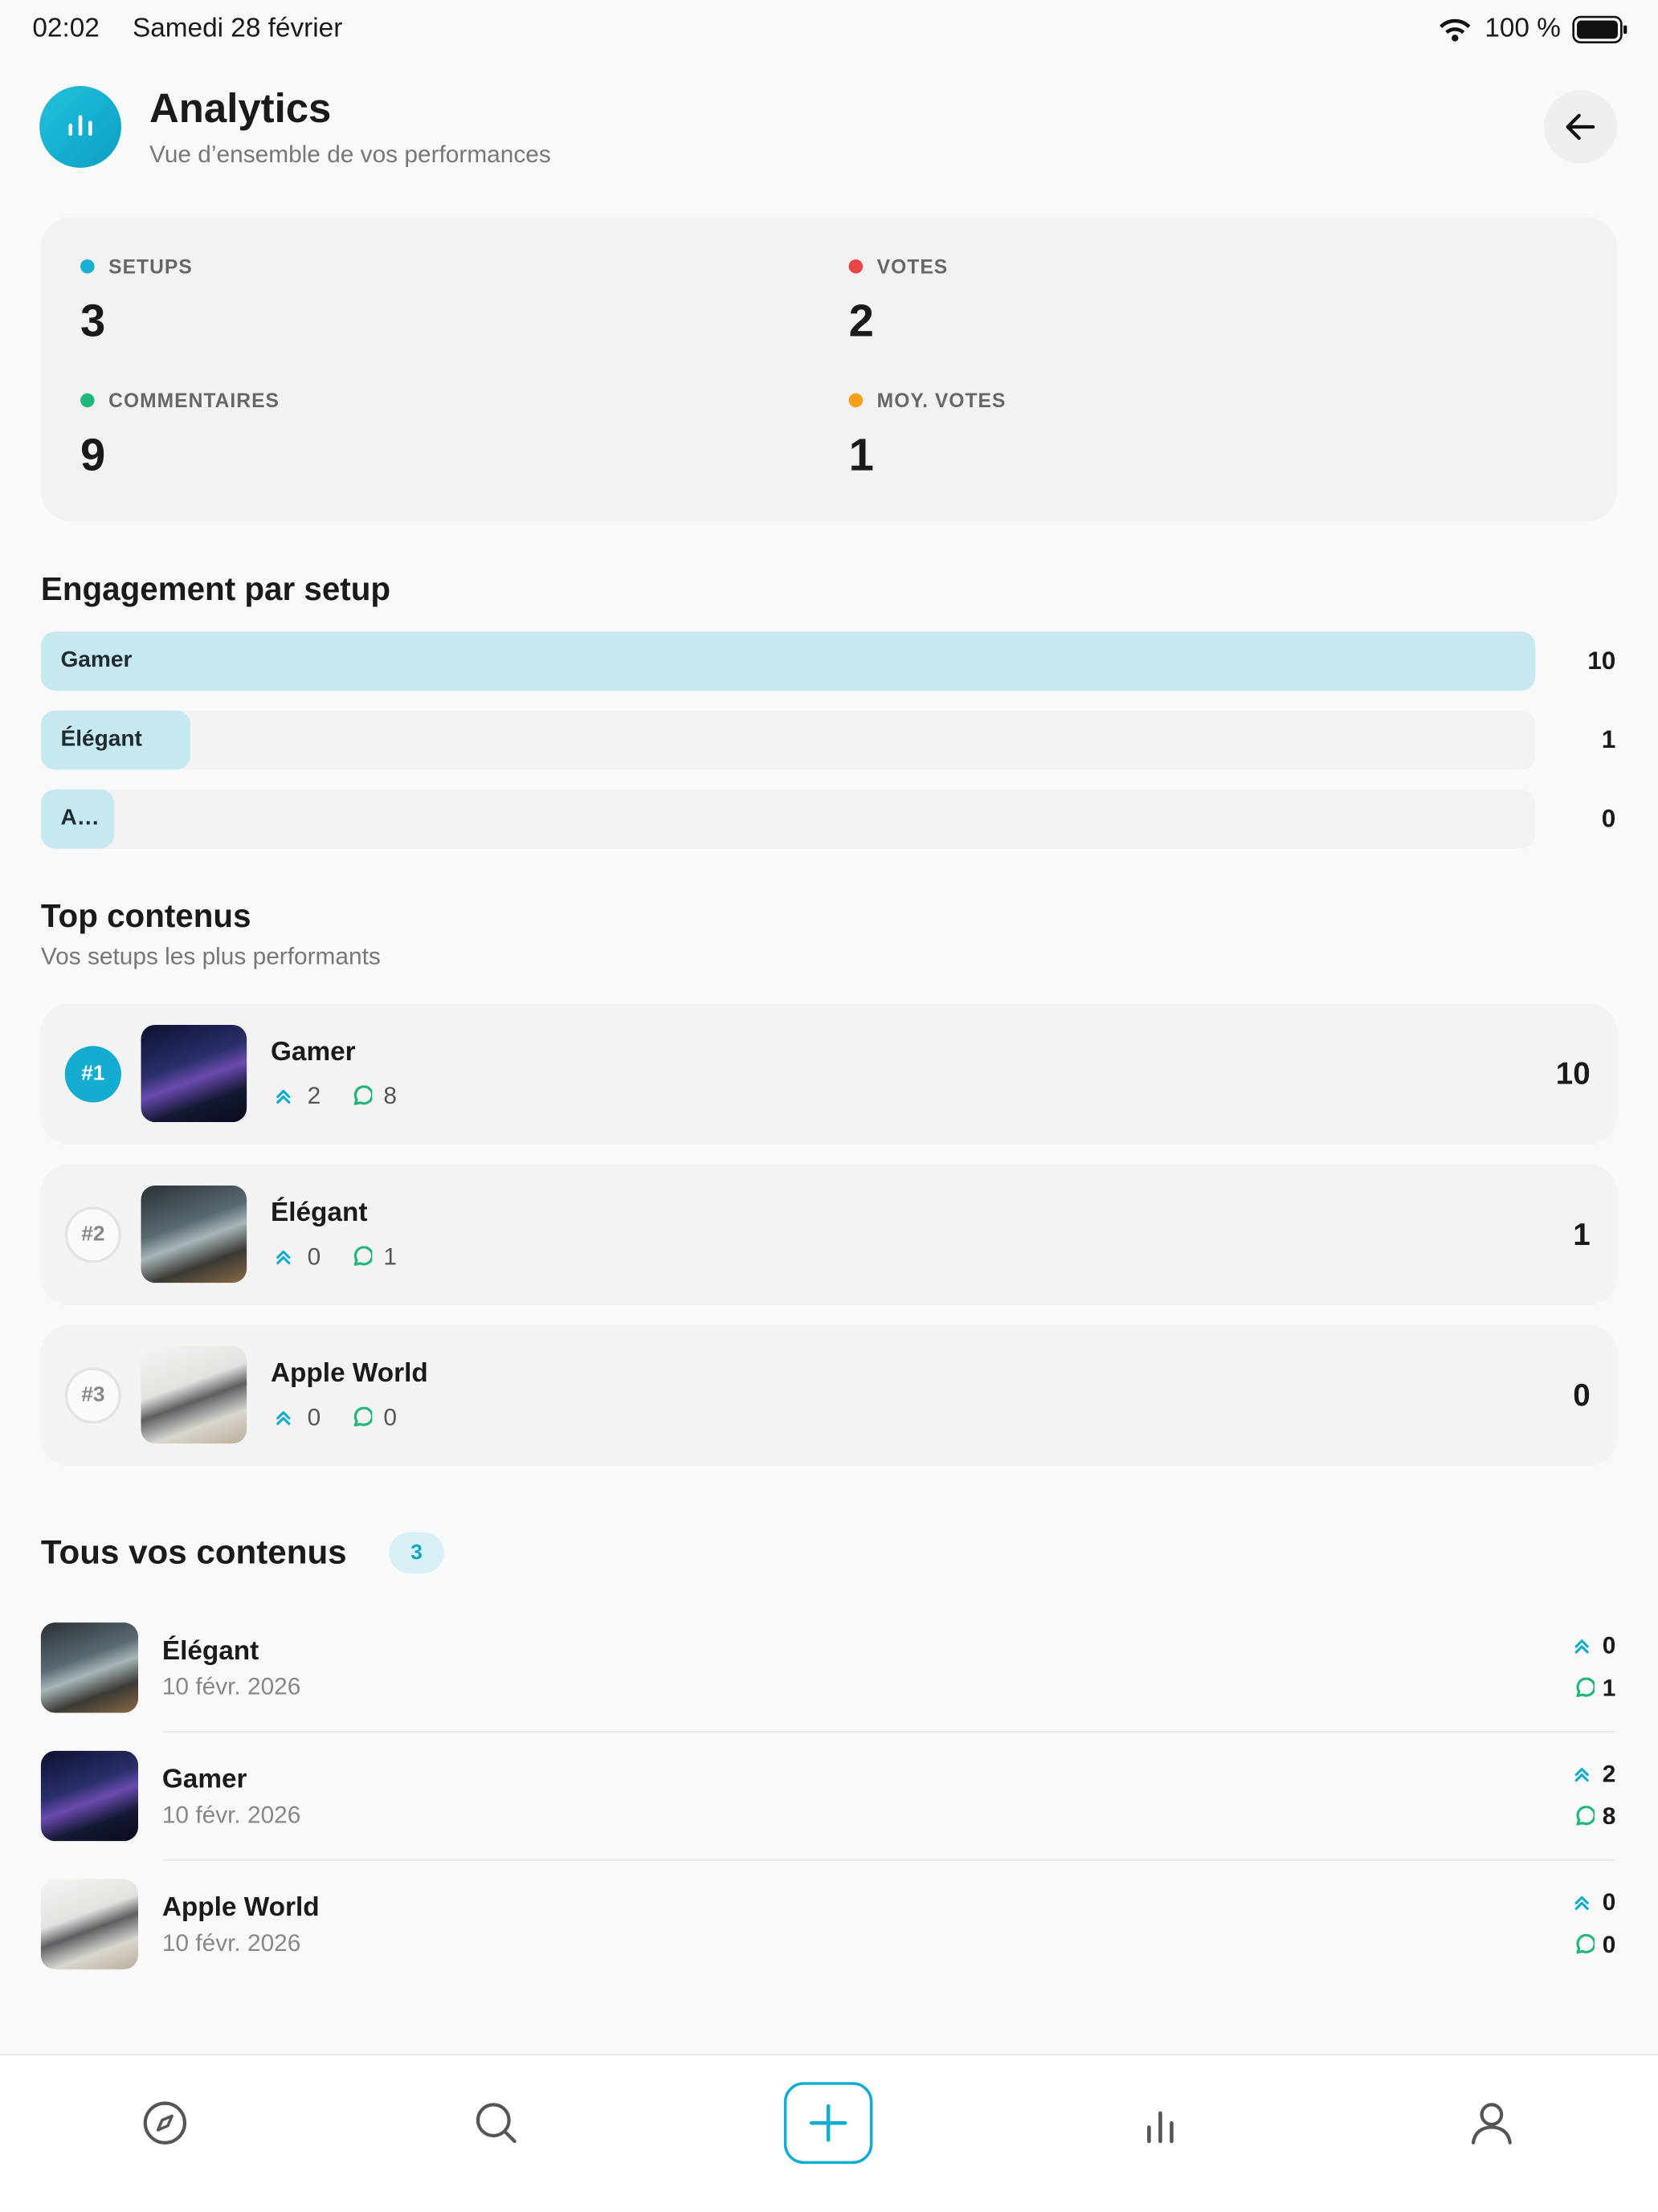 The image size is (1658, 2212). What do you see at coordinates (210, 956) in the screenshot?
I see `section-subtitle: Vos setups les plus performants` at bounding box center [210, 956].